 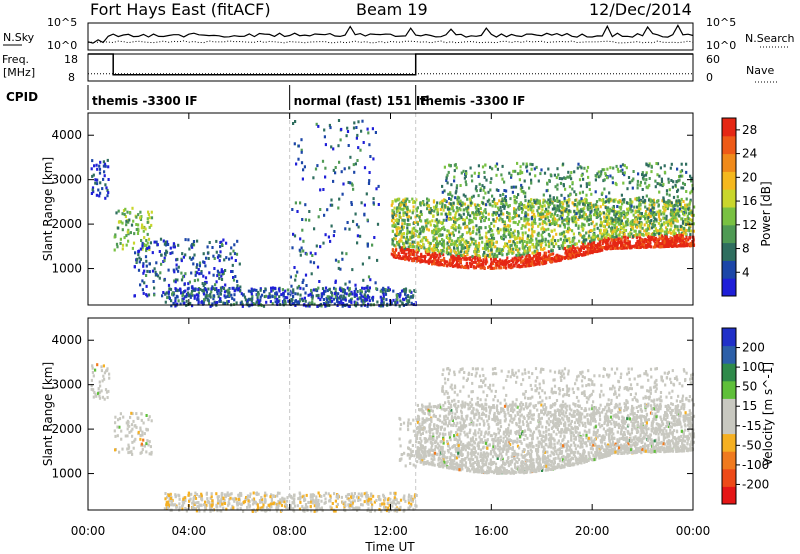 I want to click on noise-left-tick-low: 10^0, so click(x=62, y=45).